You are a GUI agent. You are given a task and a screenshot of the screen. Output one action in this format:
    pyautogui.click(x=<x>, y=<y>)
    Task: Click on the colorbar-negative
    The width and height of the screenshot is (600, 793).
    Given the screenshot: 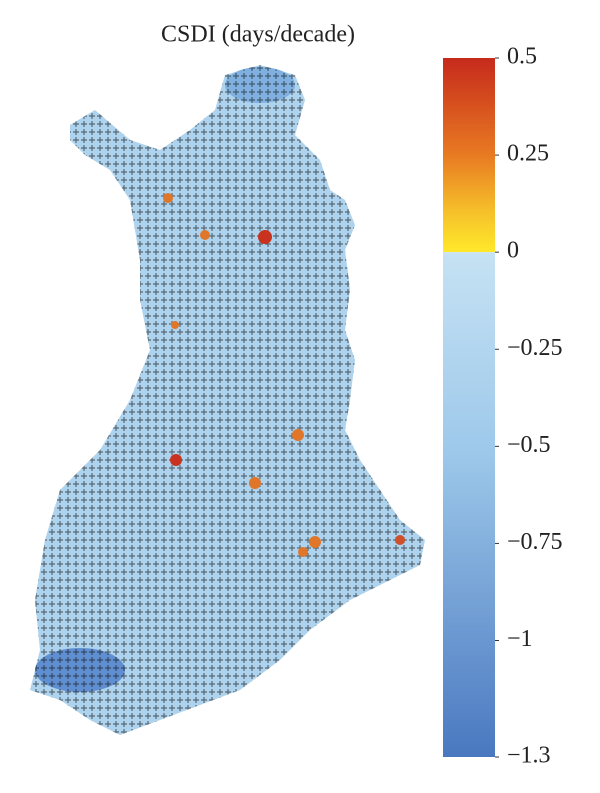 What is the action you would take?
    pyautogui.click(x=469, y=504)
    